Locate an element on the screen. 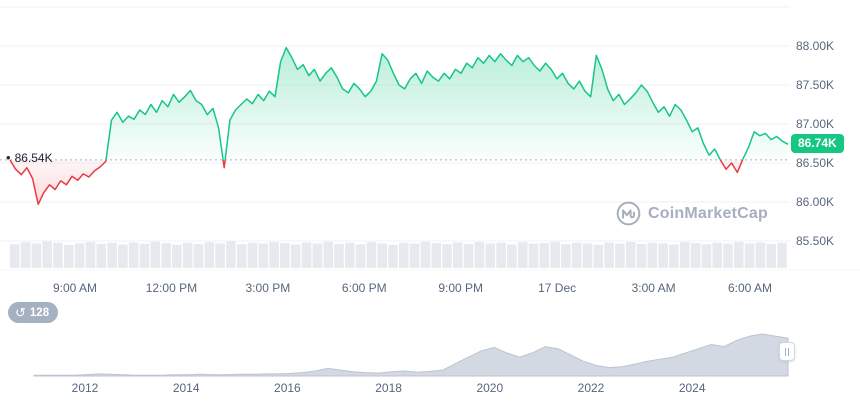 The width and height of the screenshot is (860, 401). y-axis-label: 85.50K is located at coordinates (815, 240).